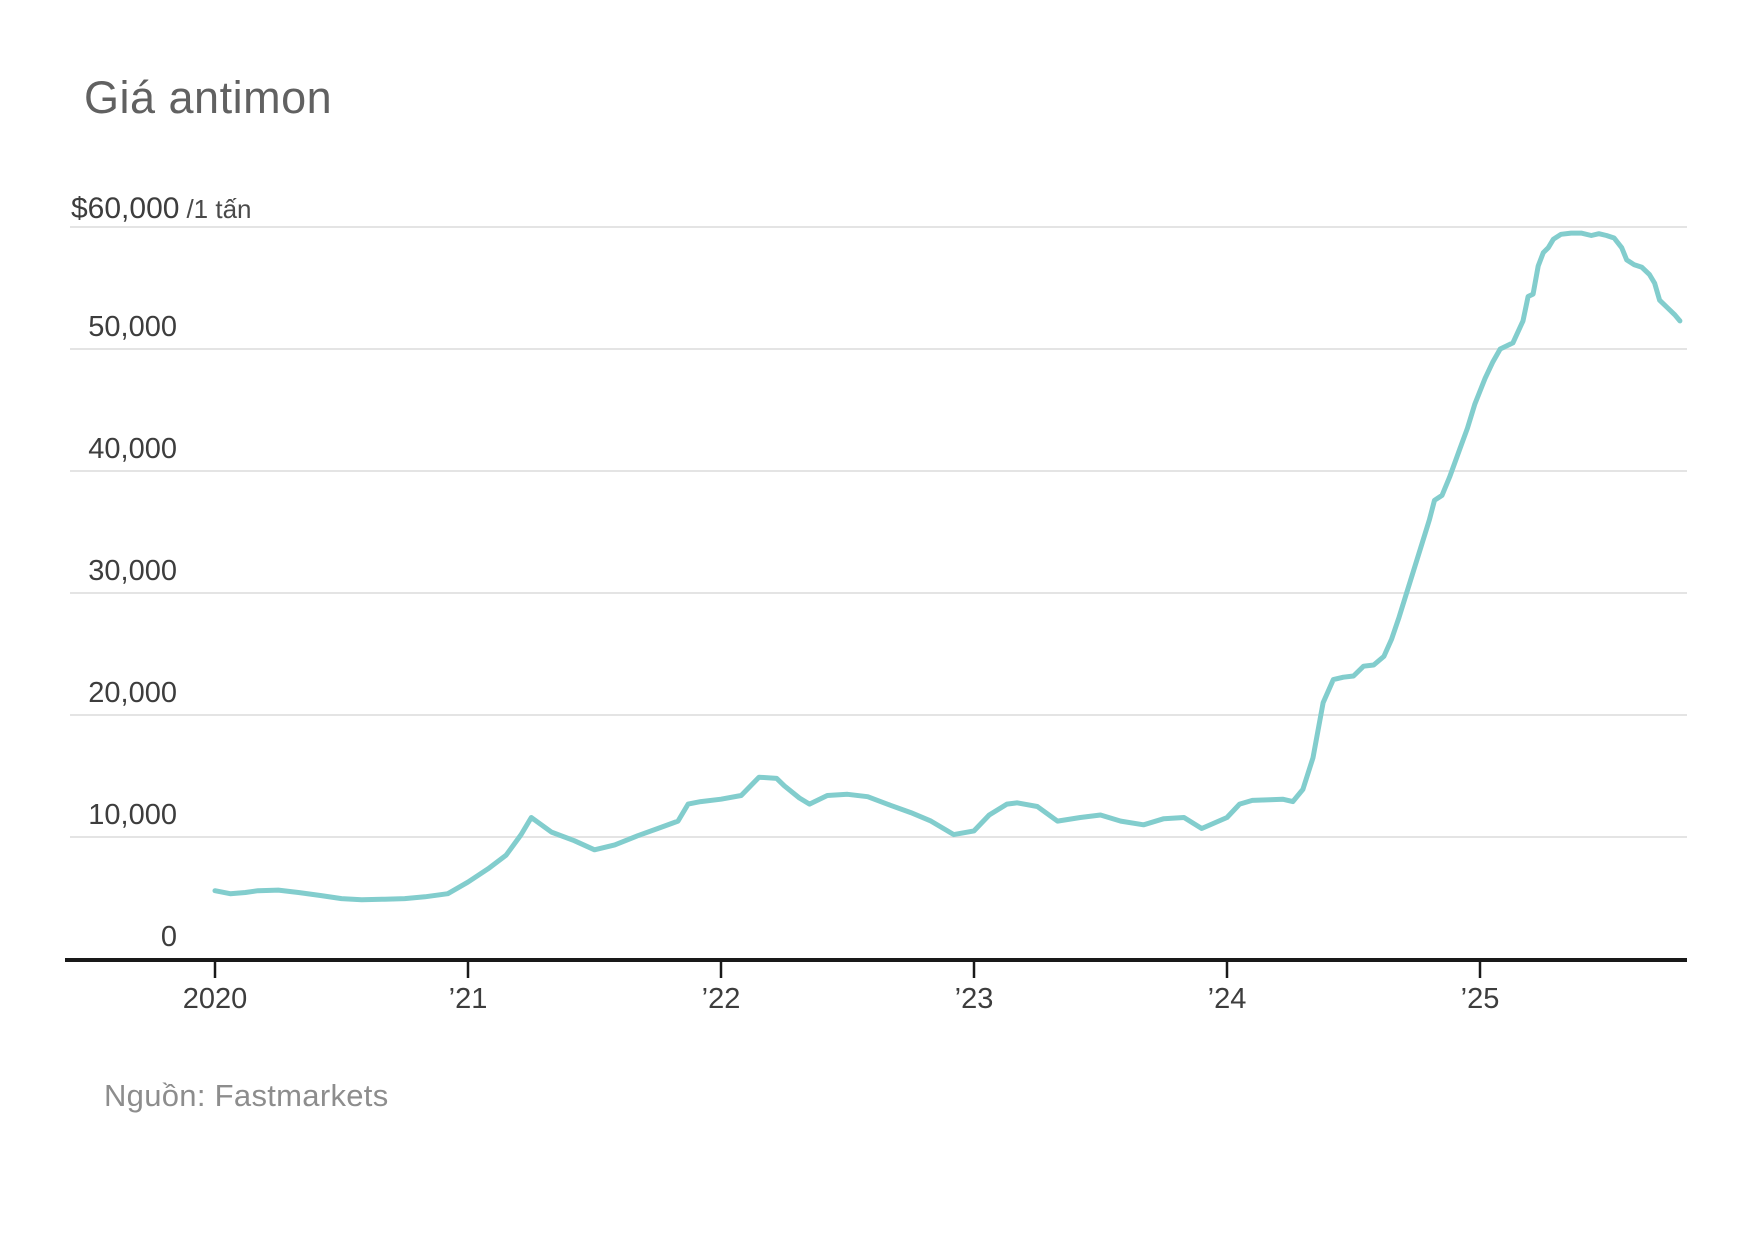 This screenshot has width=1748, height=1240. I want to click on x-label-2023: ’23, so click(974, 999).